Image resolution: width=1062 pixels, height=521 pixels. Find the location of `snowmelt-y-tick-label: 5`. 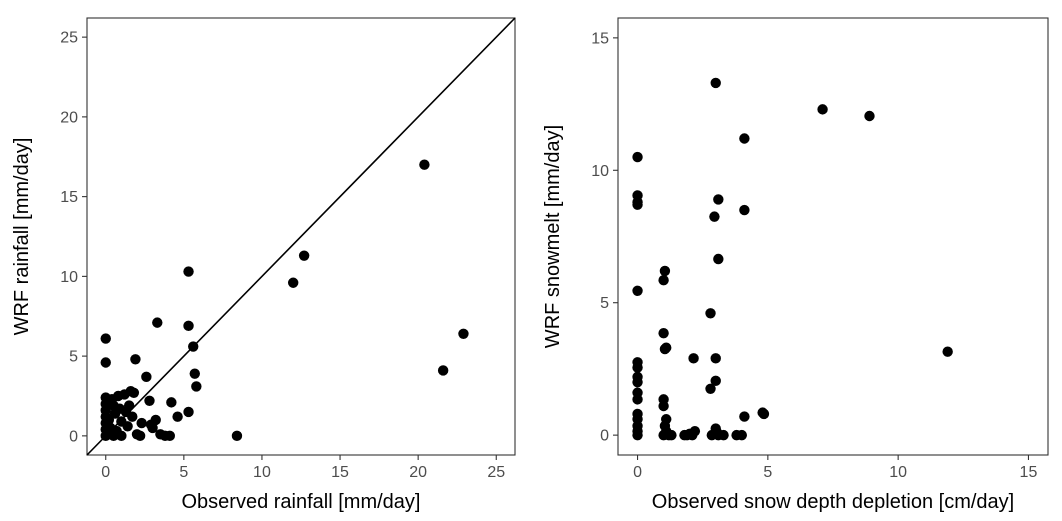

snowmelt-y-tick-label: 5 is located at coordinates (604, 303).